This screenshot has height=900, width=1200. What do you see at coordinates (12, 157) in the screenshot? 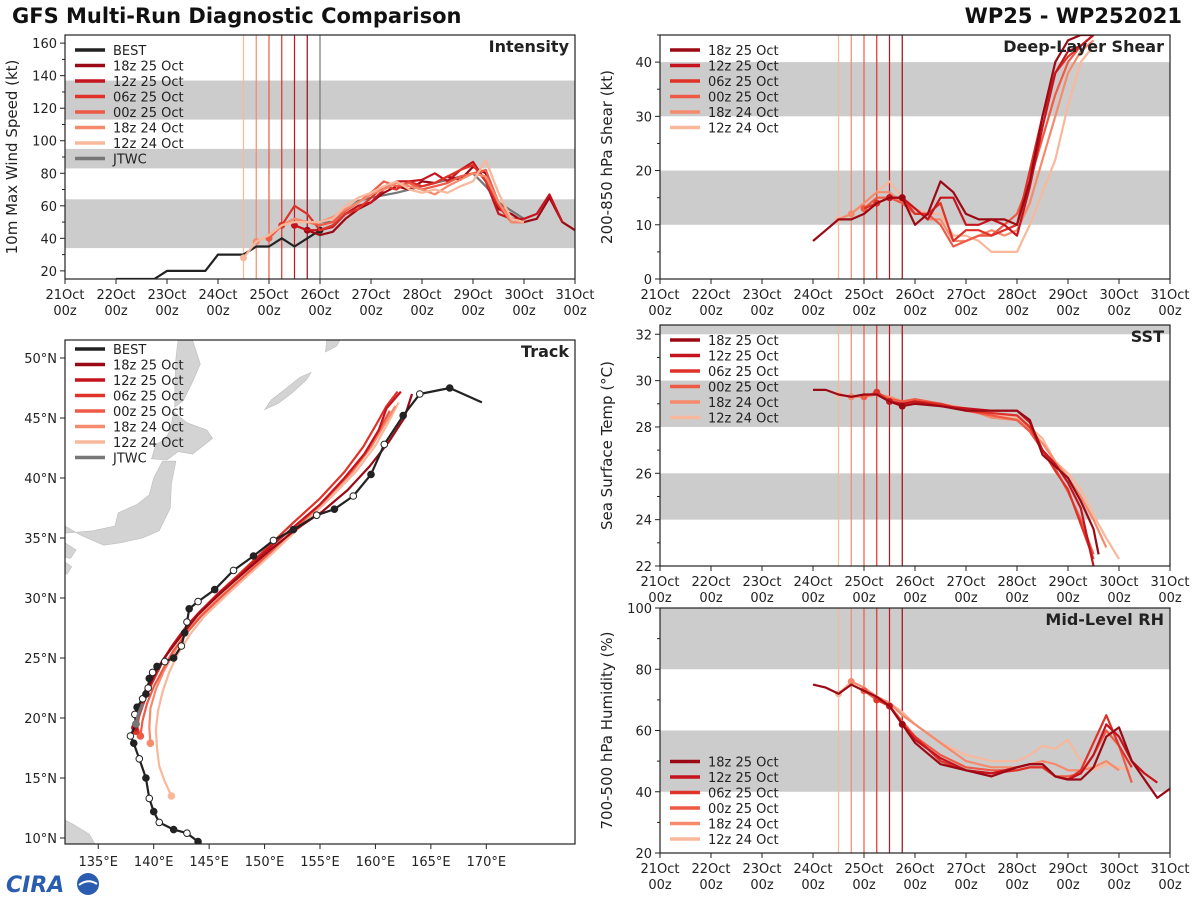
I see `y-axis-label: 10m Max Wind Speed (kt)` at bounding box center [12, 157].